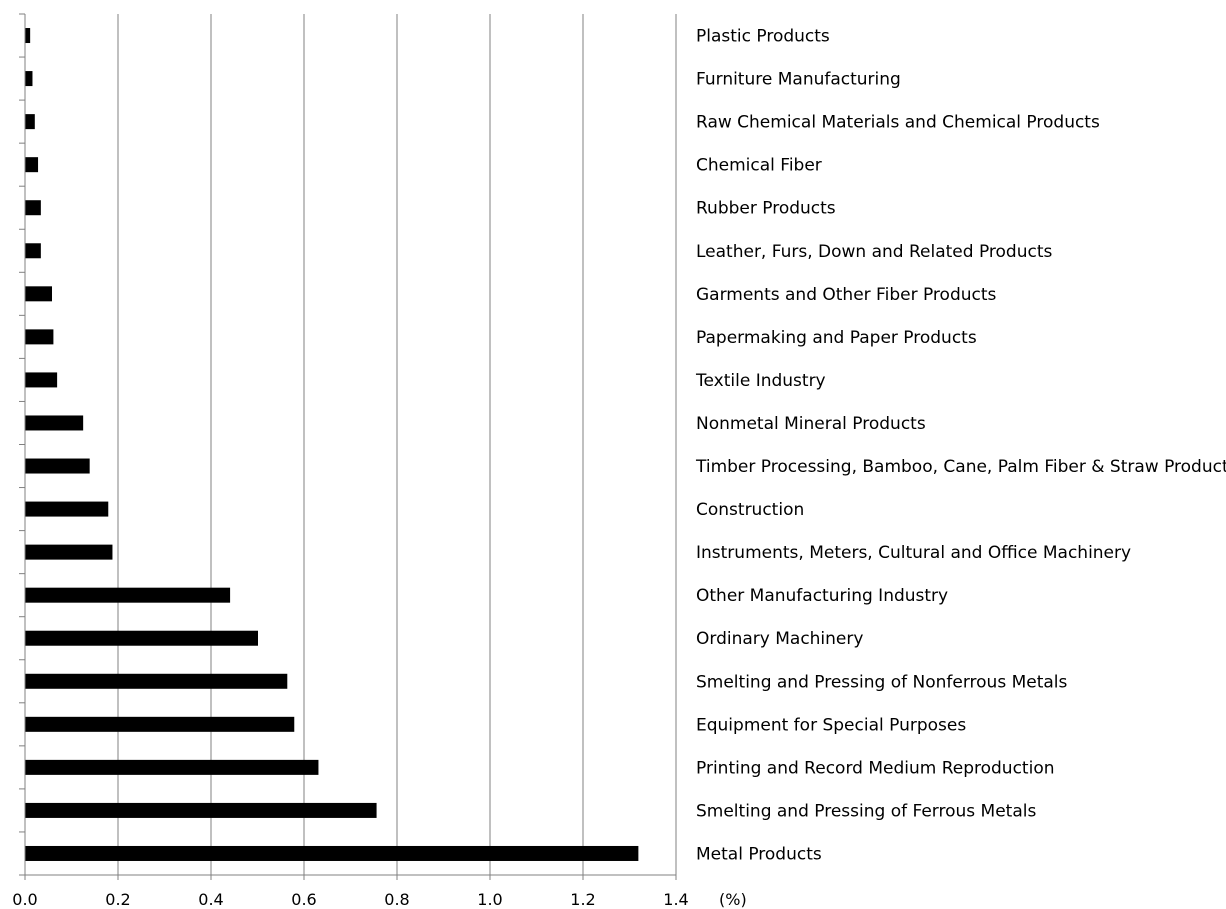 This screenshot has height=909, width=1226. Describe the element at coordinates (24, 899) in the screenshot. I see `x-tick-label: 0.0` at that location.